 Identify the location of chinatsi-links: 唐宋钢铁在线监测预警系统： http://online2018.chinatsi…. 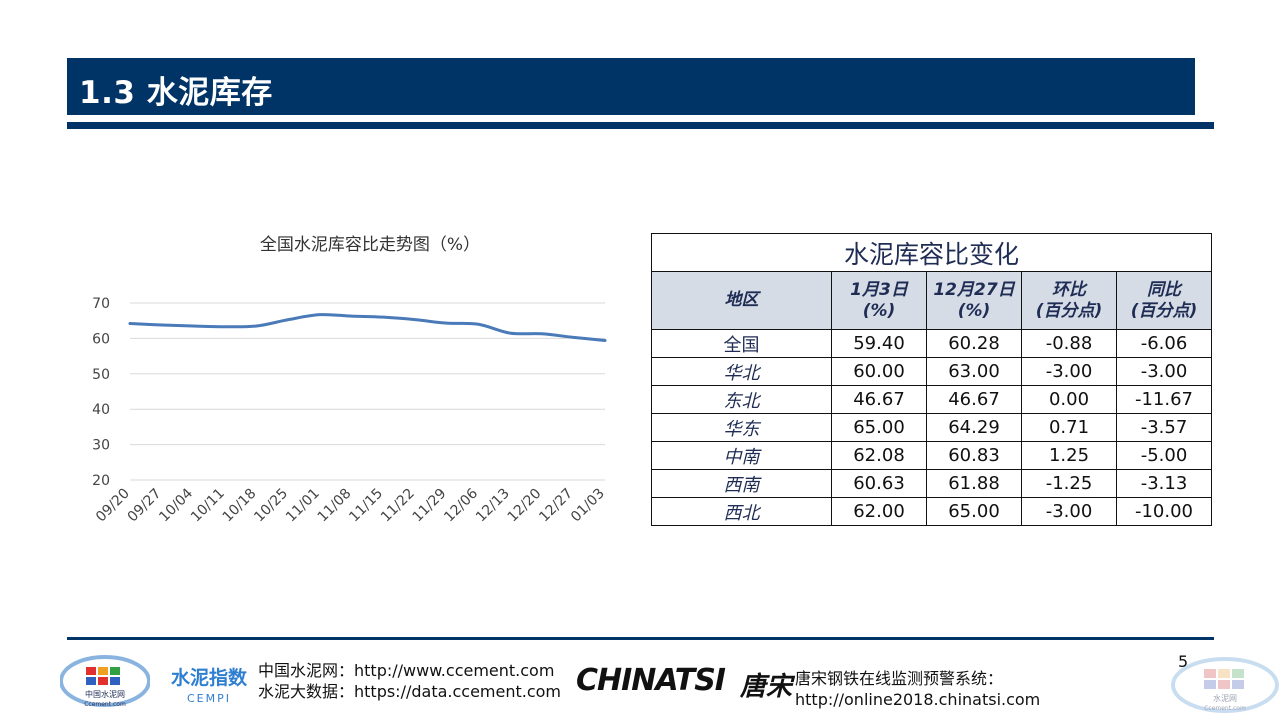
(917, 689).